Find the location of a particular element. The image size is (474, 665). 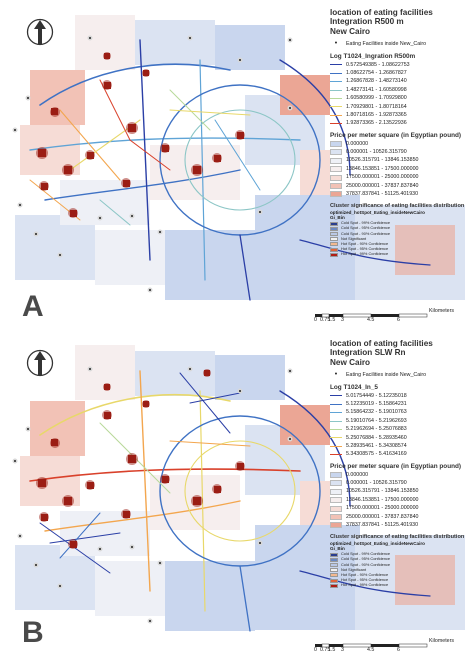

scale-bar: 0 0.75 1.5 3 4.5 6 Kilometers is located at coordinates (384, 317).